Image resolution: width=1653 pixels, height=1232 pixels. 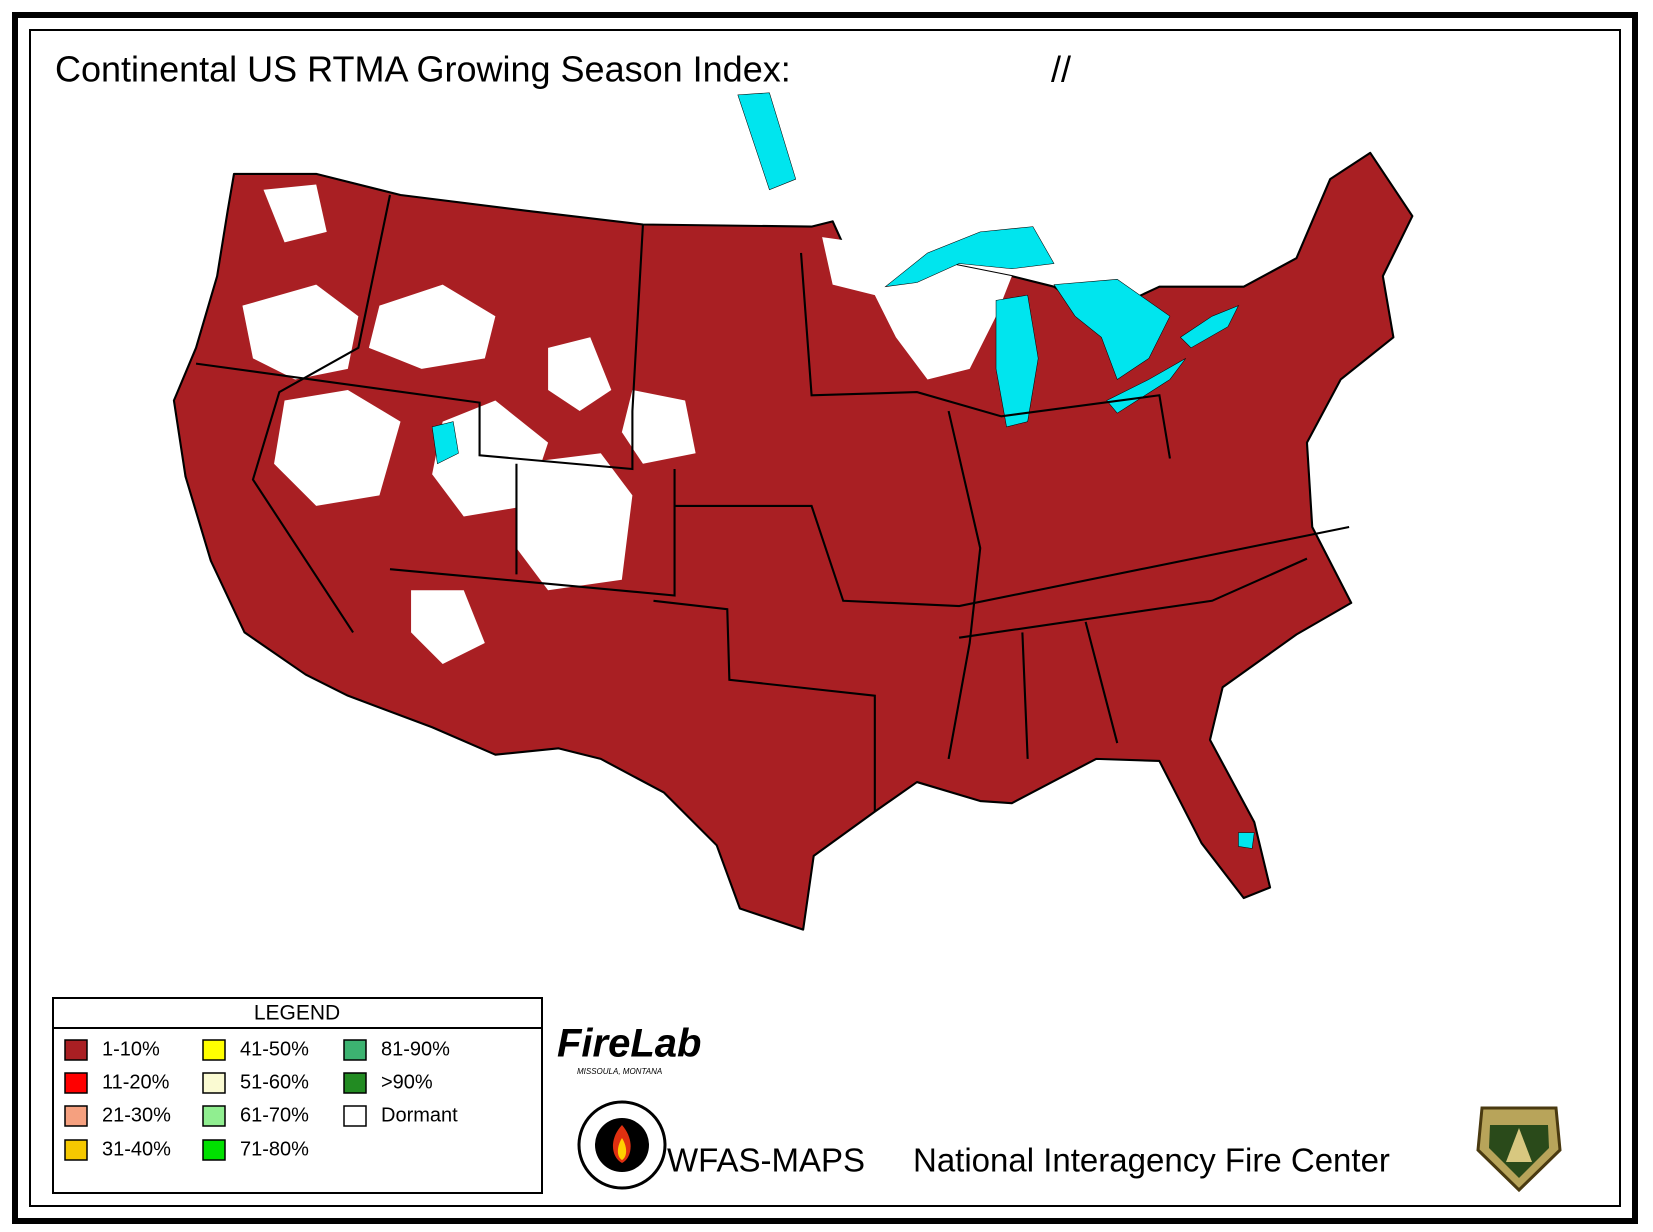 I want to click on legend-label: 51-60%, so click(x=274, y=1082).